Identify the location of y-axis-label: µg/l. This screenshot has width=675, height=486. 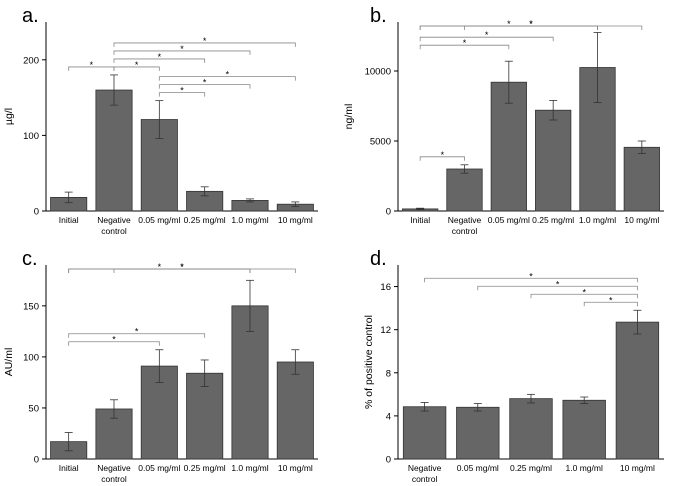
(9, 116).